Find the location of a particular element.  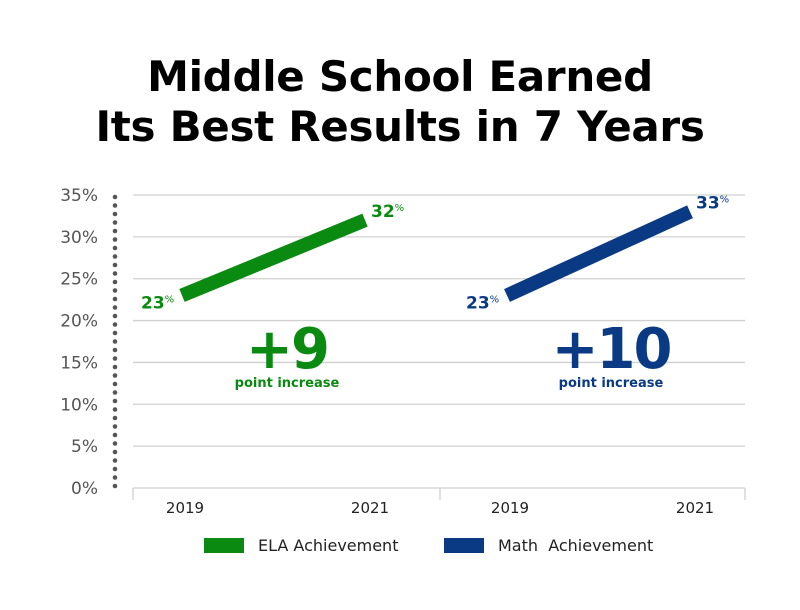

legend-item-math: Math Achievement is located at coordinates (548, 545).